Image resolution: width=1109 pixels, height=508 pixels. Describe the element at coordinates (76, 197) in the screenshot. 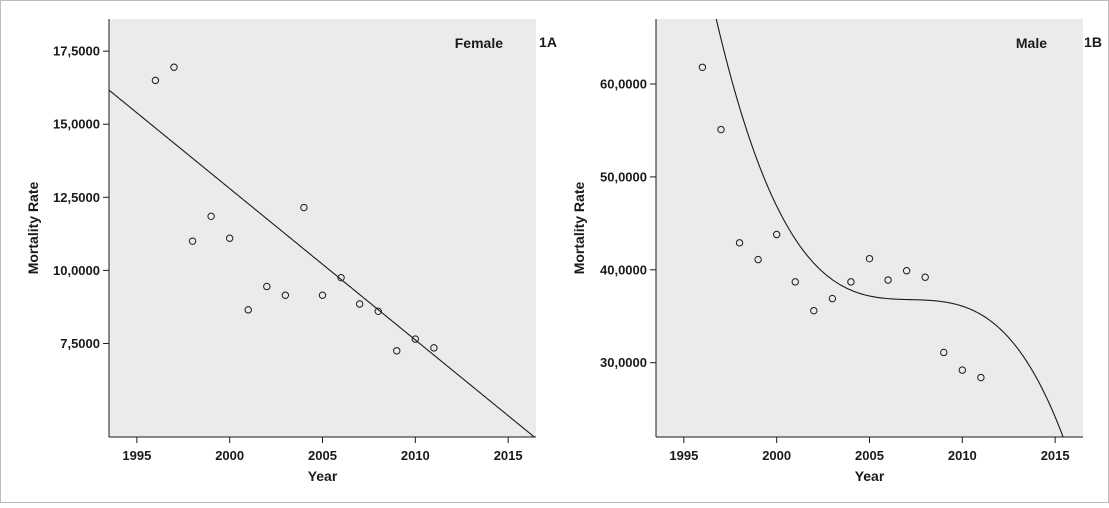

I see `y-tick-label: 12,5000` at that location.